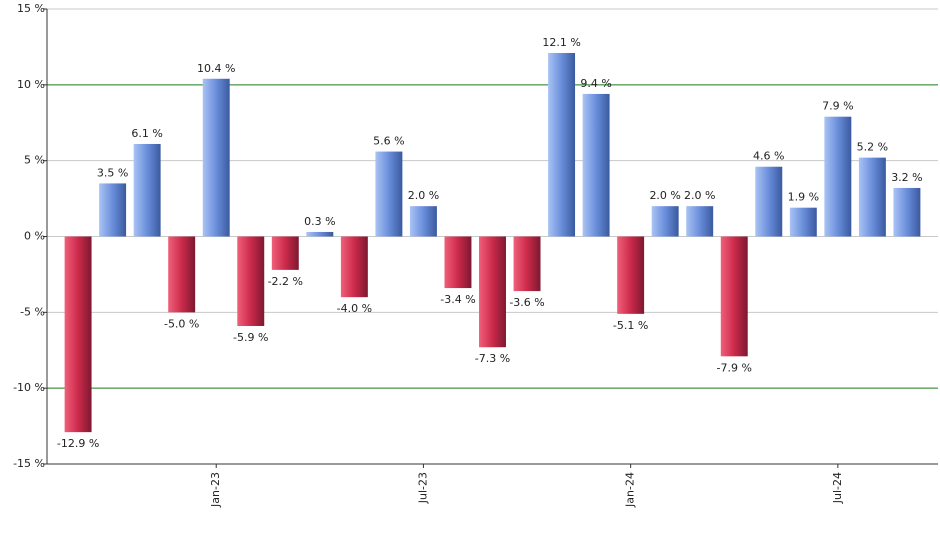 This screenshot has height=550, width=940. I want to click on value-label: 3.2 %, so click(906, 177).